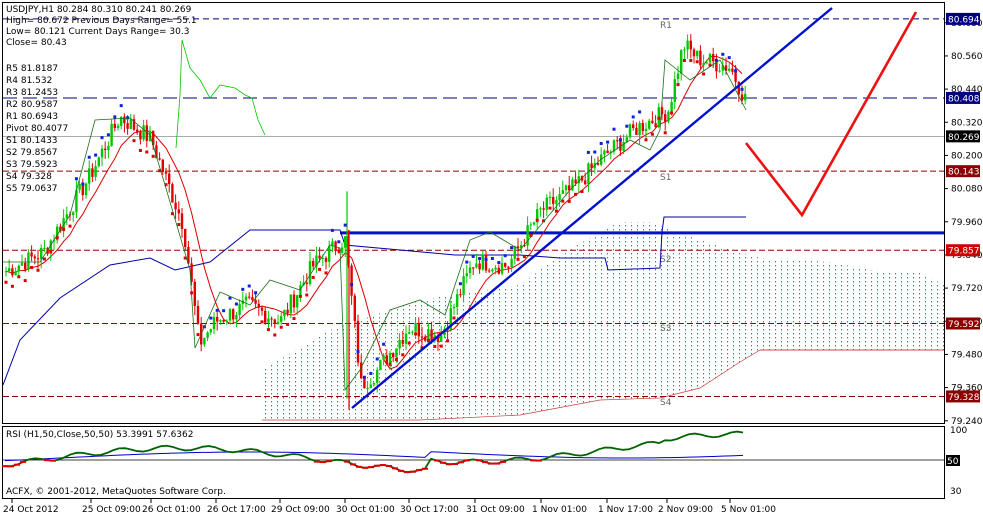 Image resolution: width=983 pixels, height=515 pixels. Describe the element at coordinates (967, 57) in the screenshot. I see `price-tick-label: 80.560` at that location.